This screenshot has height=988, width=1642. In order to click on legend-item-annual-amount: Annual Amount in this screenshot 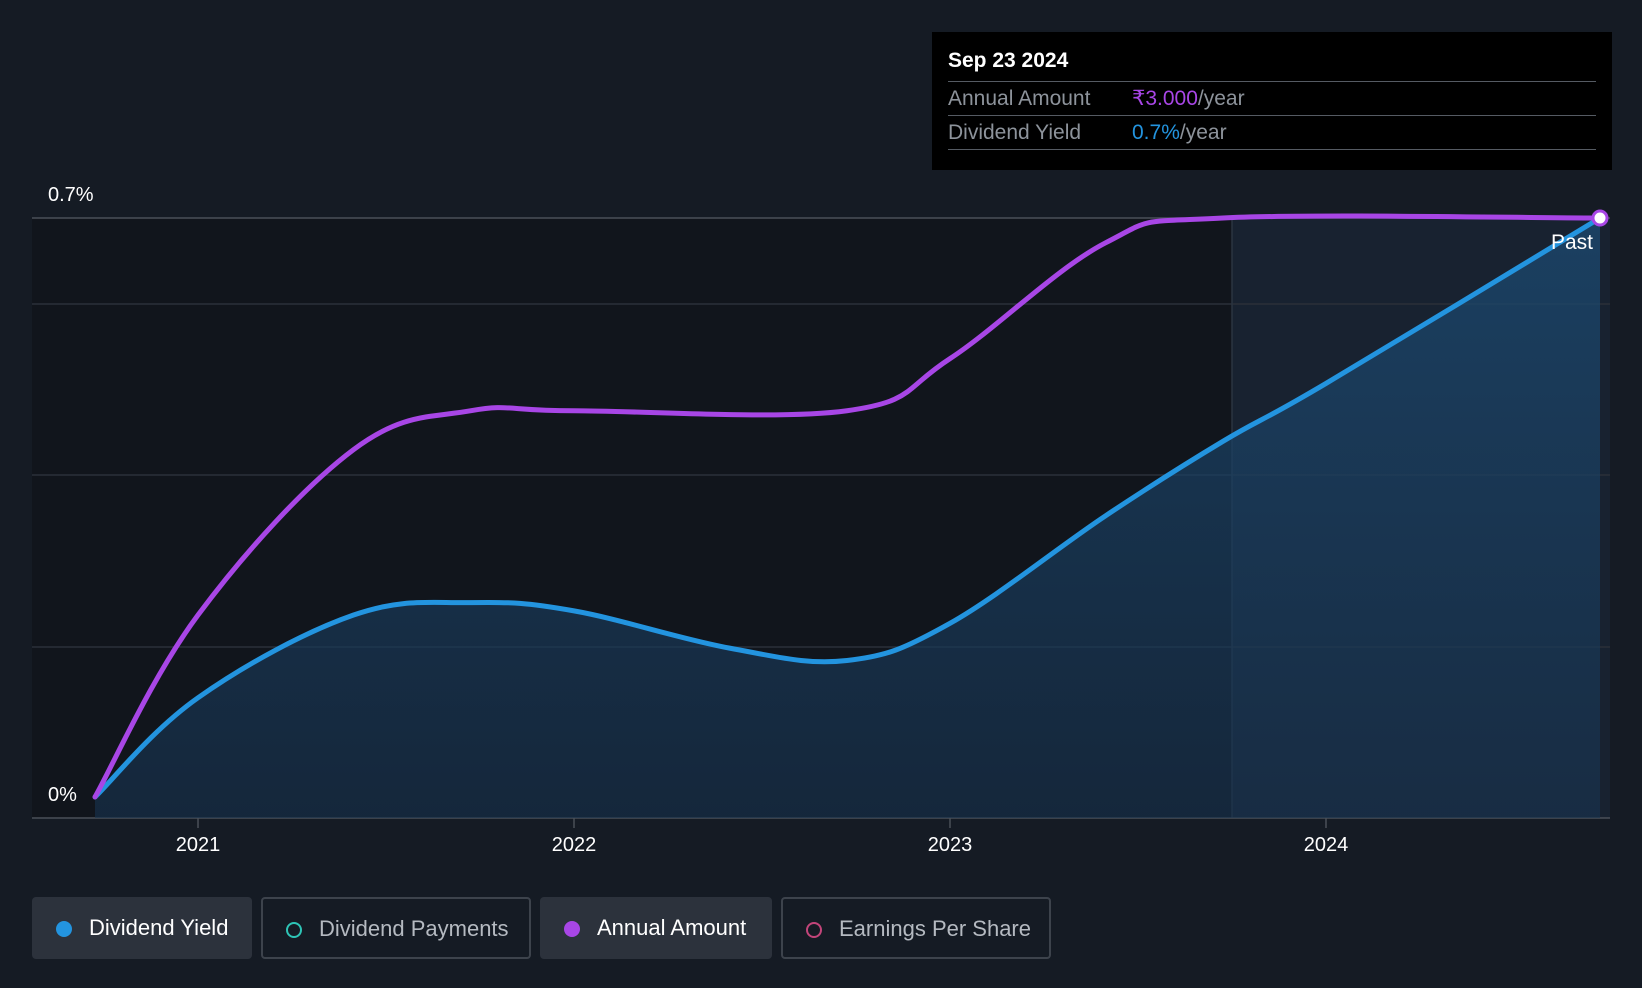, I will do `click(656, 928)`.